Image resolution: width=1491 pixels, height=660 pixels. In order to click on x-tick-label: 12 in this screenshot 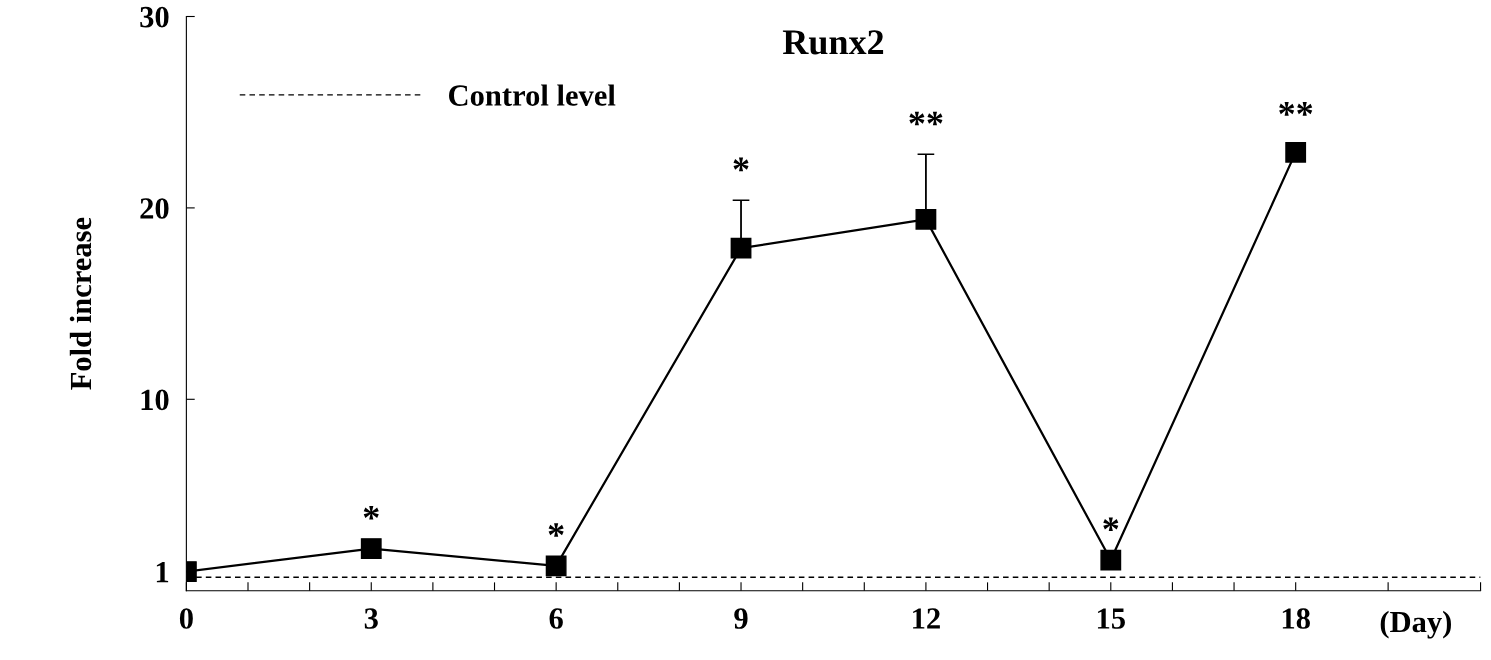, I will do `click(926, 618)`.